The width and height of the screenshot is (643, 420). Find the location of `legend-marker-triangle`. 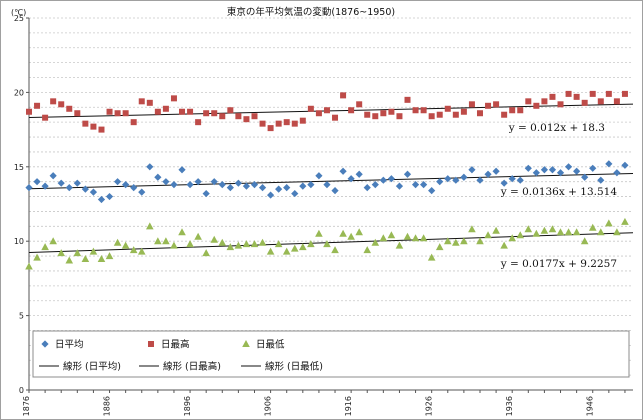

legend-marker-triangle is located at coordinates (246, 343).